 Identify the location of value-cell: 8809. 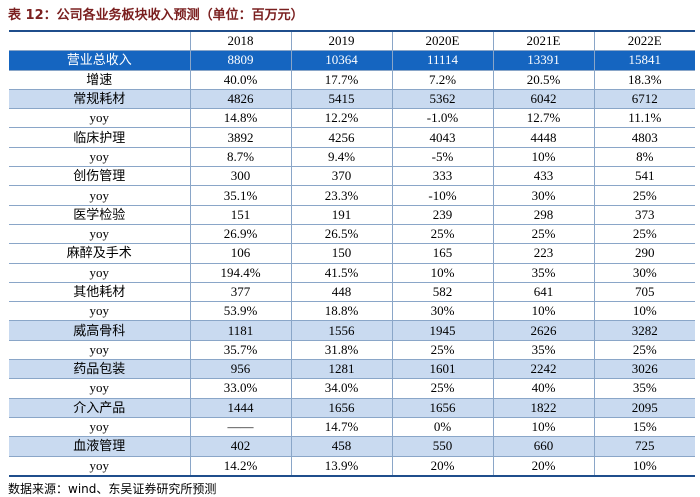
(240, 60).